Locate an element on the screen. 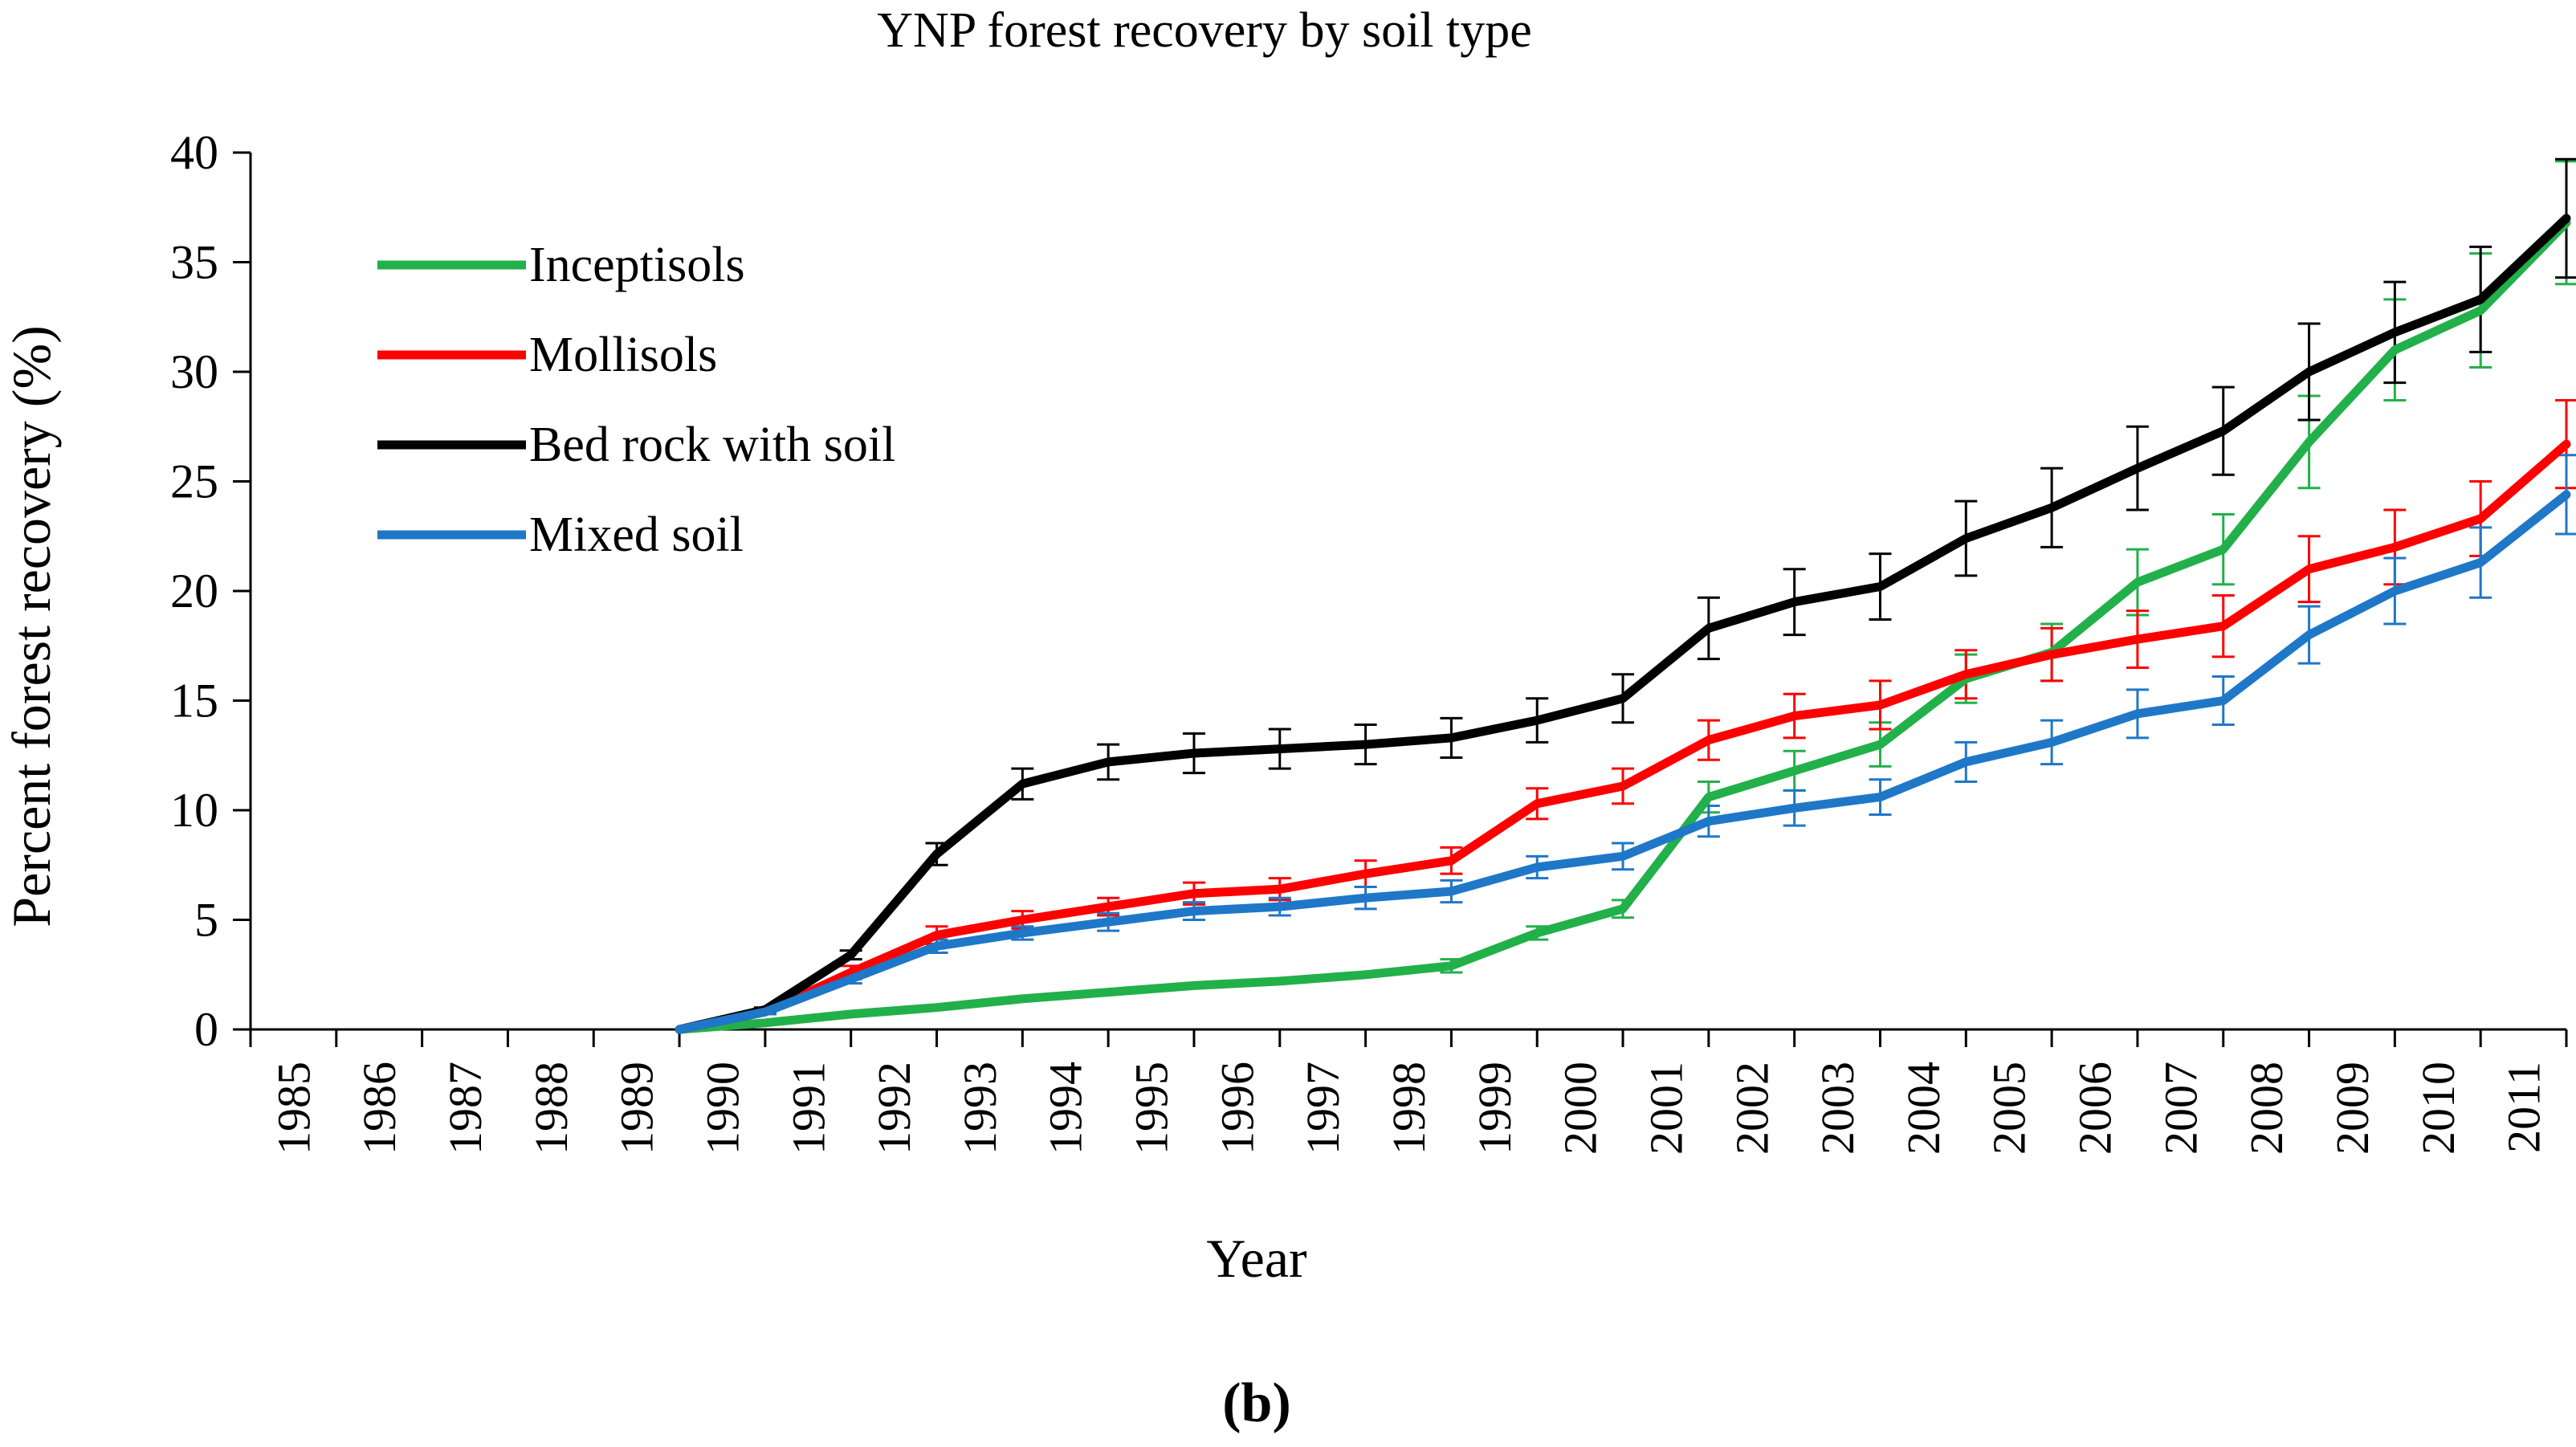 This screenshot has height=1447, width=2576. x-tick-label: 2008 is located at coordinates (2266, 1108).